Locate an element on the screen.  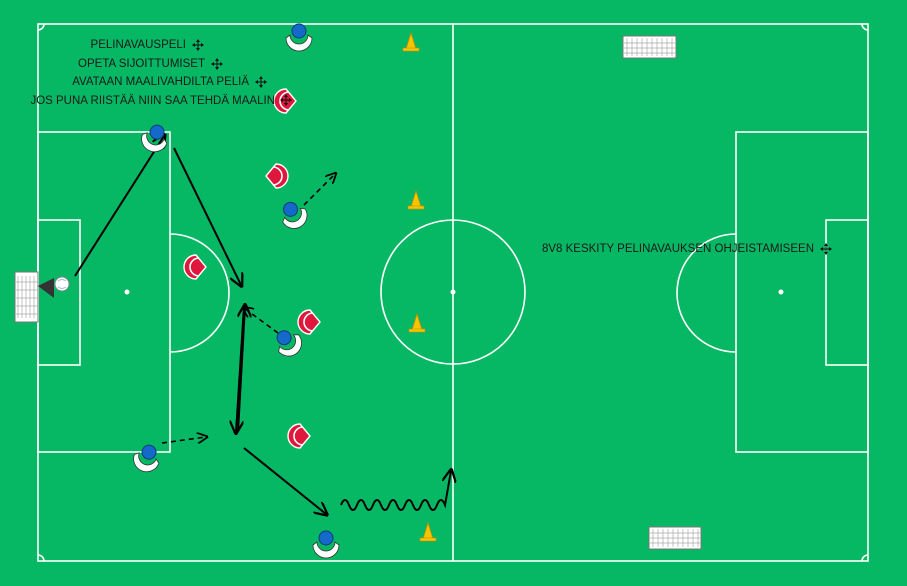
ball-icon is located at coordinates (62, 284).